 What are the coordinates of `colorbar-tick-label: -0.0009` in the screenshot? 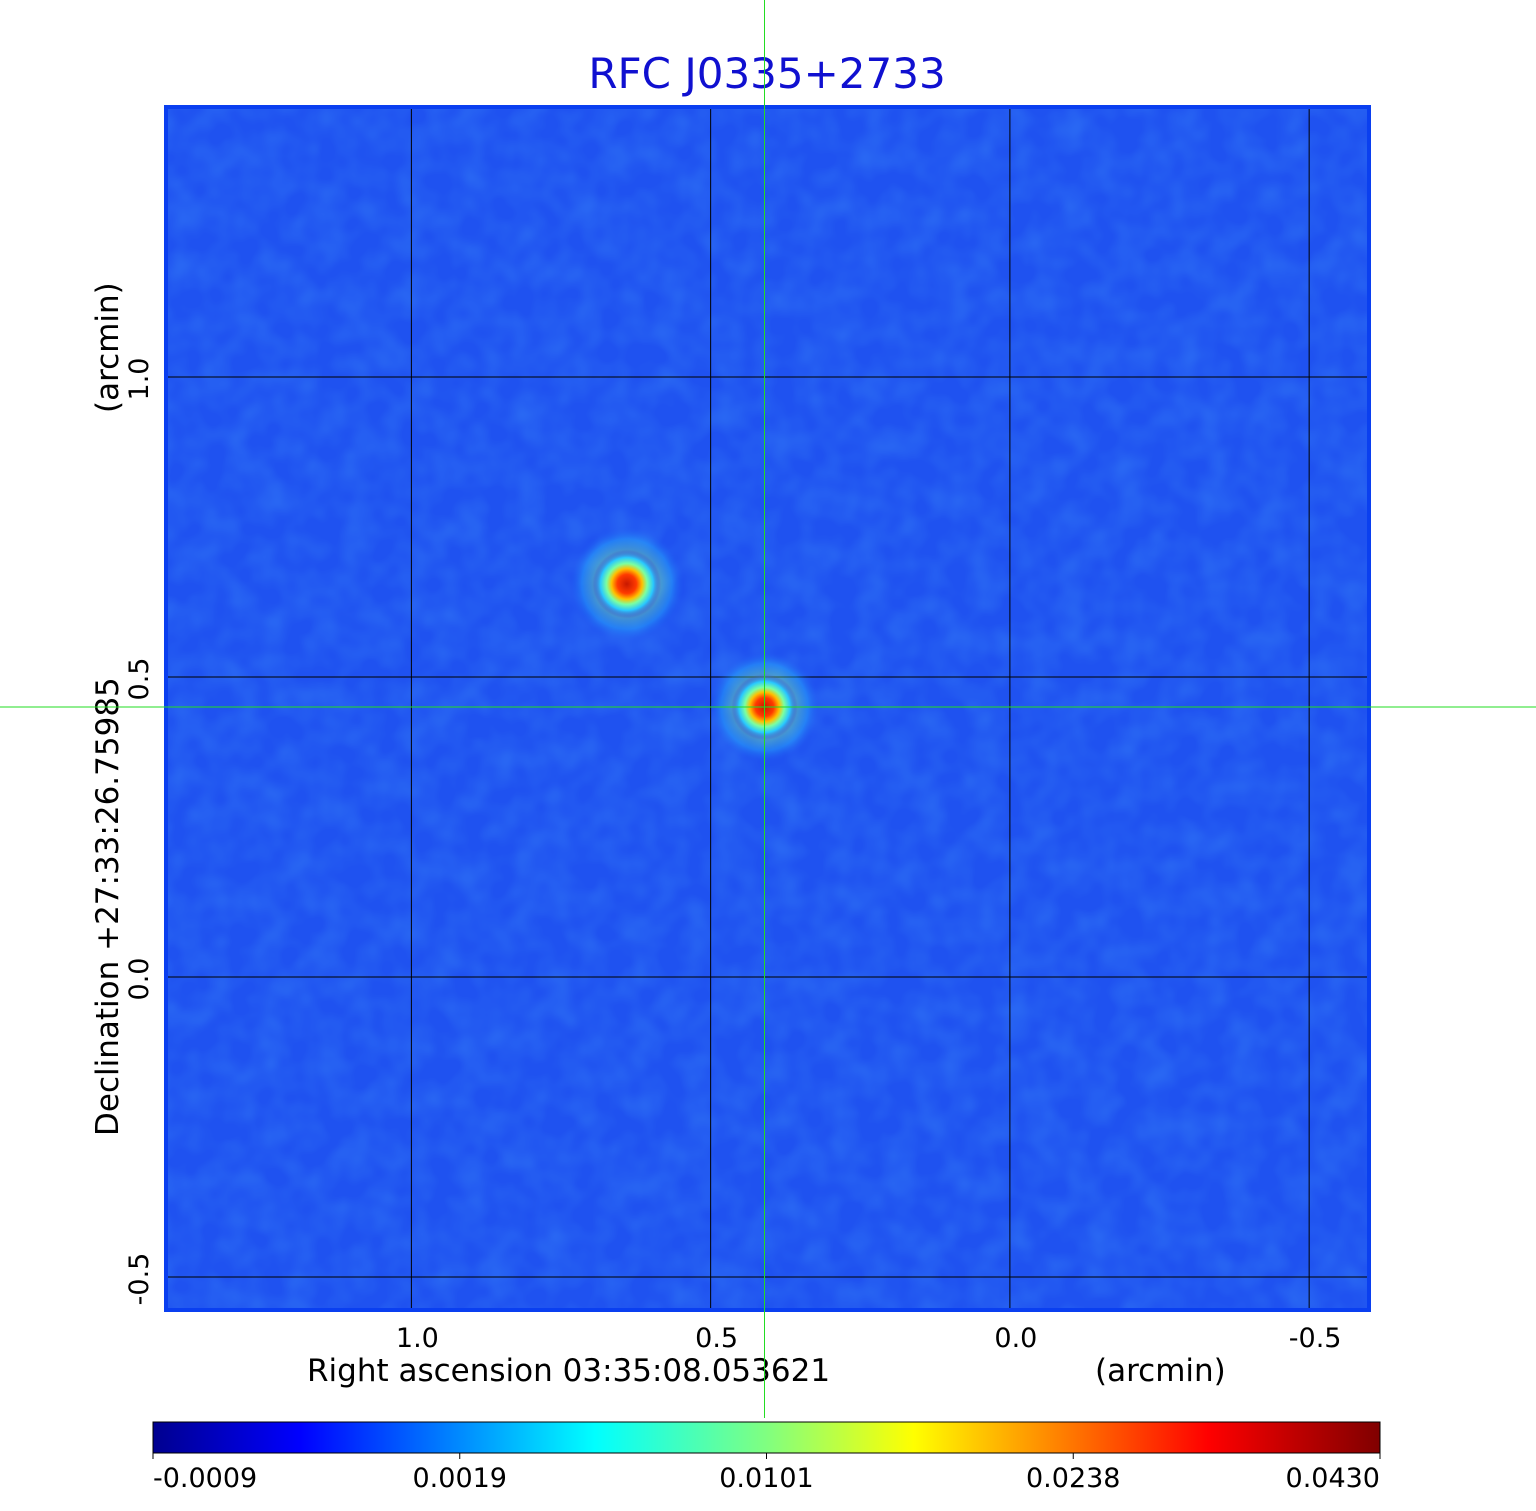 It's located at (205, 1478).